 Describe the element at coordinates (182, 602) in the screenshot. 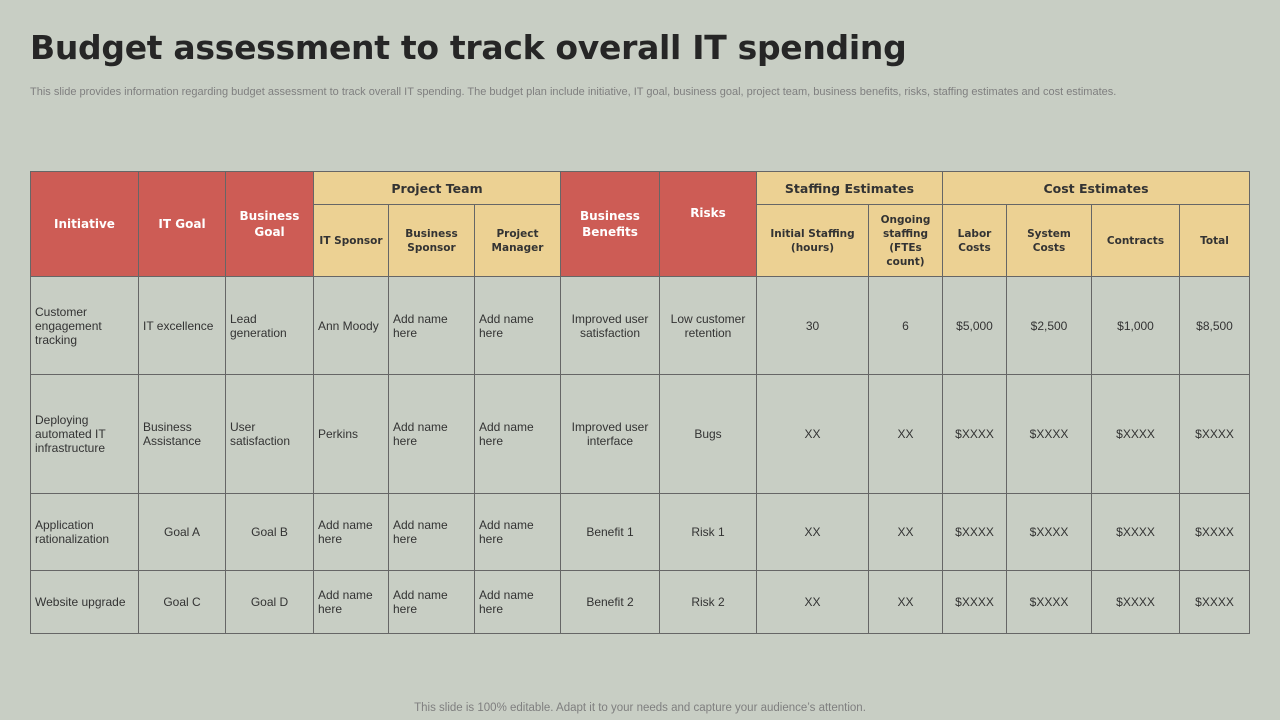

I see `cell-it-goal: Goal C` at that location.